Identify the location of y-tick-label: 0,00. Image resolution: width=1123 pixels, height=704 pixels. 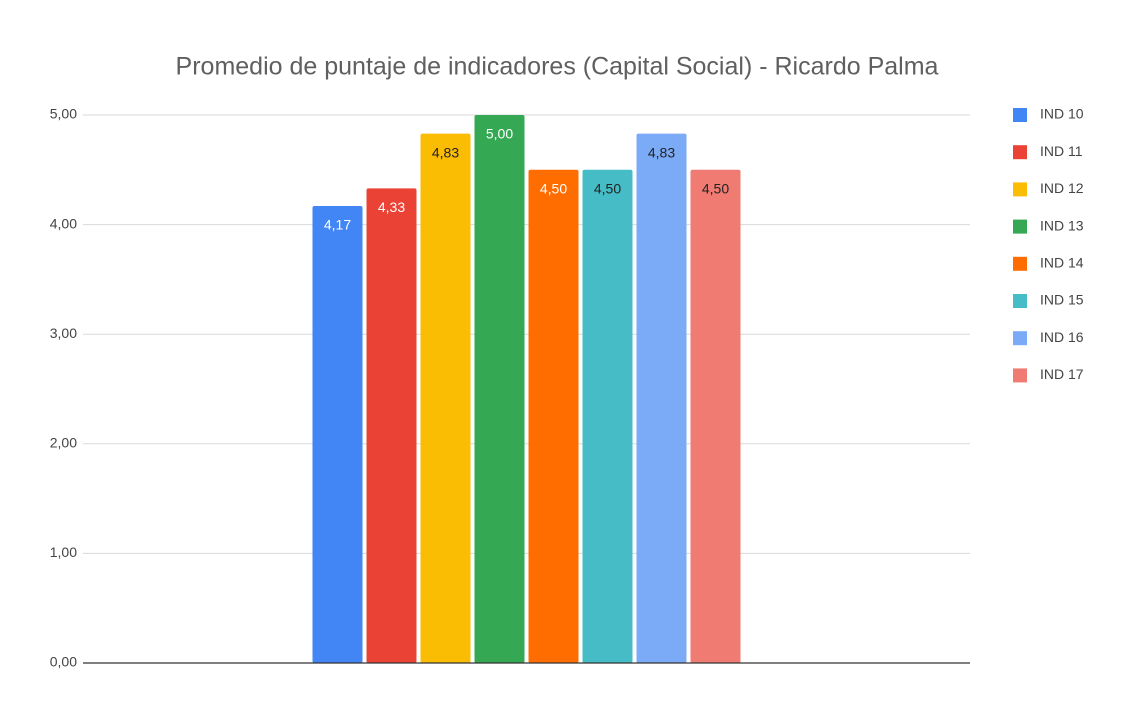
(63, 662).